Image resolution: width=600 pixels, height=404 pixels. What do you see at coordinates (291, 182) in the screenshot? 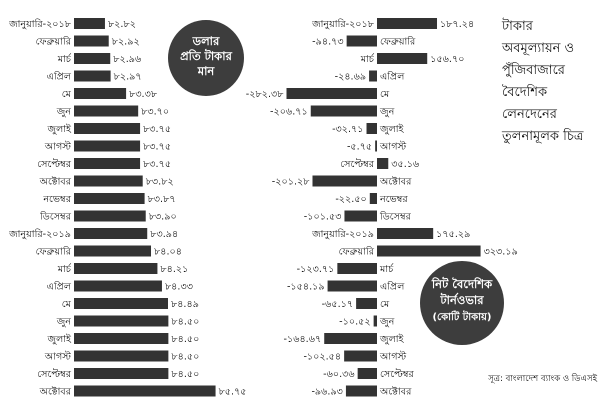
I see `right-value-label: -২০১.২৮` at bounding box center [291, 182].